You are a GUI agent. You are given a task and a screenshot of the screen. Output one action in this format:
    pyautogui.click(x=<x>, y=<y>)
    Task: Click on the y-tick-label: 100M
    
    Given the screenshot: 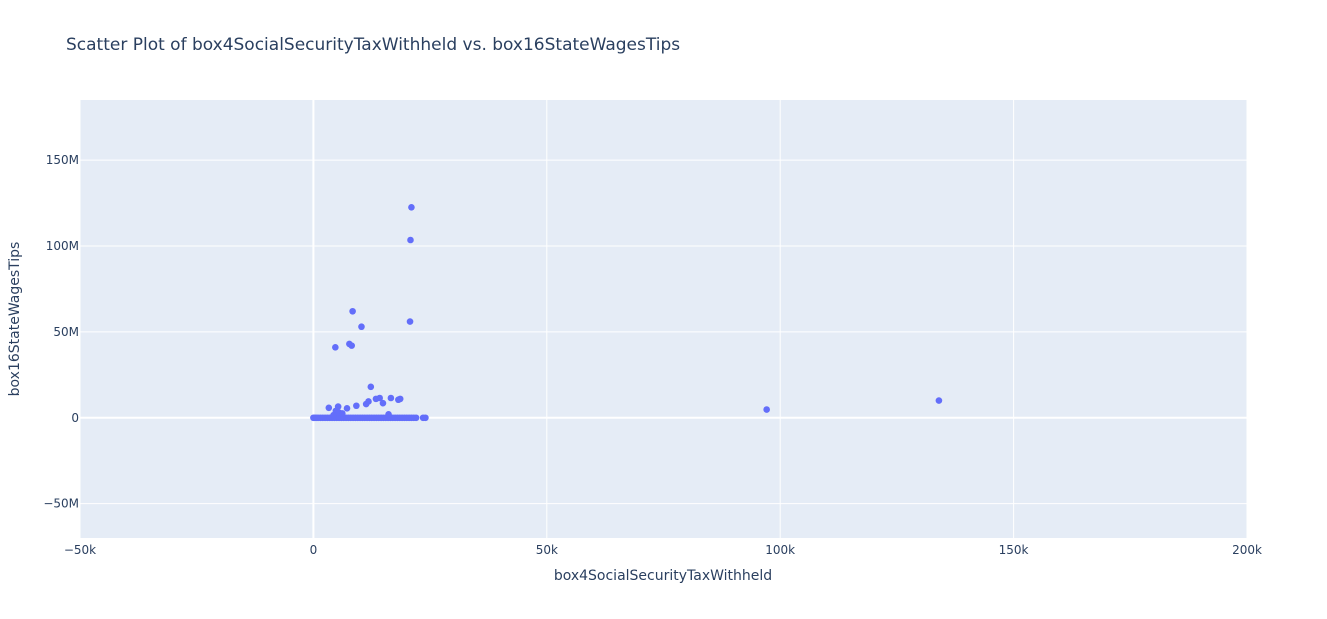 What is the action you would take?
    pyautogui.click(x=62, y=246)
    